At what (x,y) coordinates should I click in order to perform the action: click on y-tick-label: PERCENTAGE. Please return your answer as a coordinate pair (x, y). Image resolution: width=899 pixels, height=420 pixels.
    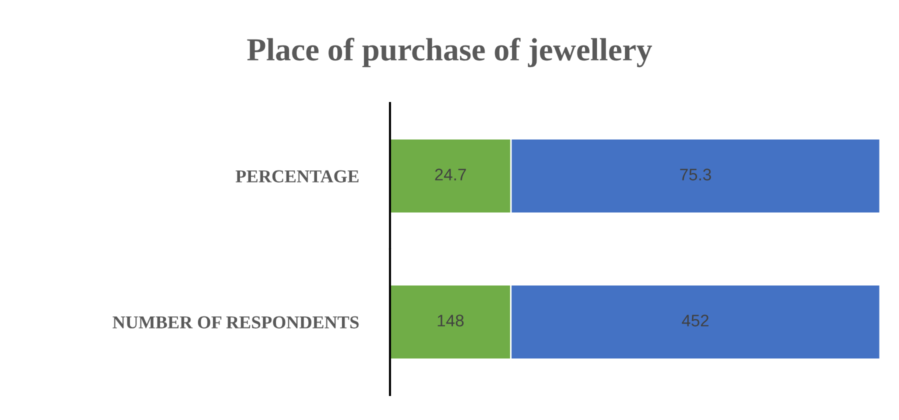
    Looking at the image, I should click on (297, 176).